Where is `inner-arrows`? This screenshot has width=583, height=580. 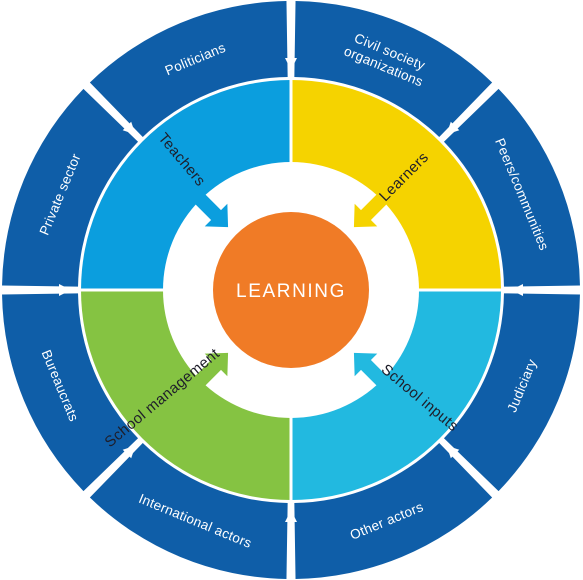
inner-arrows is located at coordinates (291, 290).